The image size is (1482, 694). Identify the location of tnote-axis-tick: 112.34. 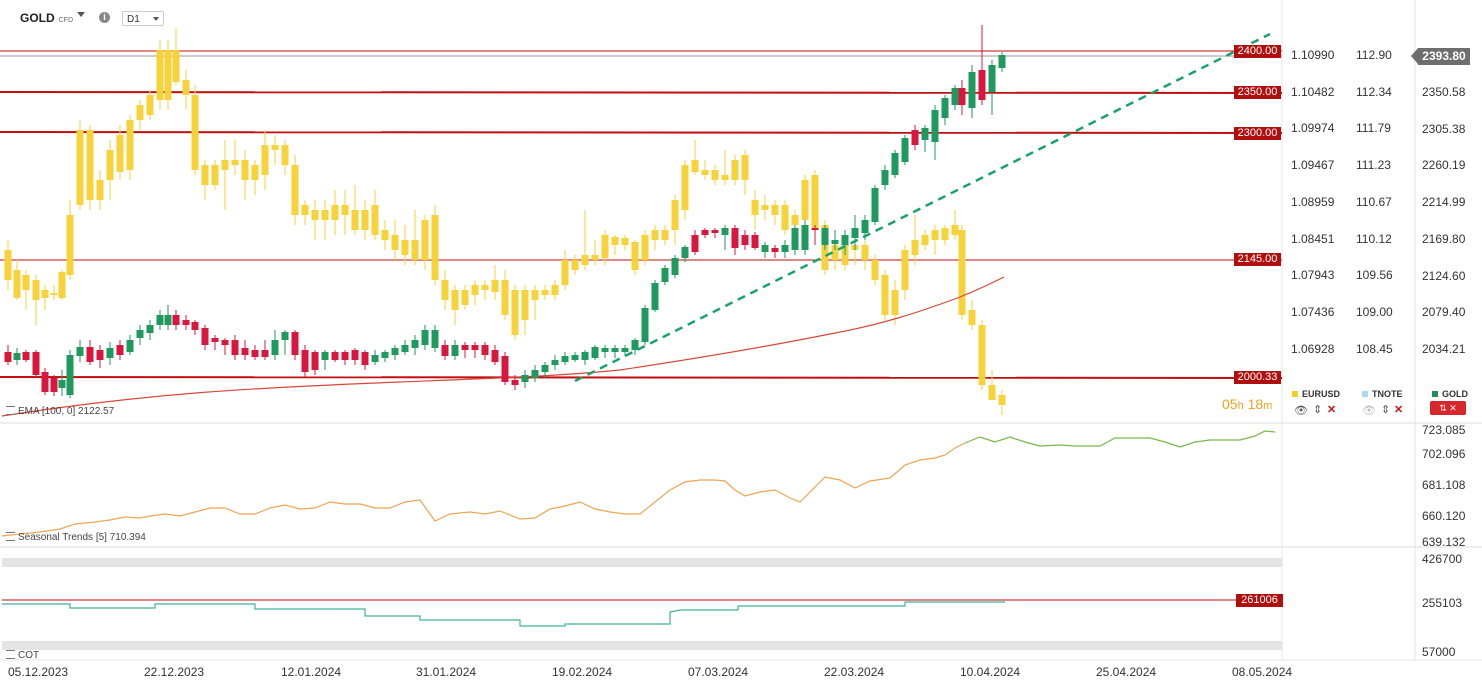
(1374, 91).